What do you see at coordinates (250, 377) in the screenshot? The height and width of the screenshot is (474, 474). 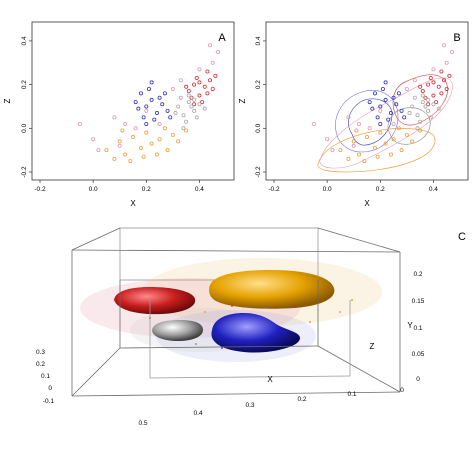 I see `inner-plane-front` at bounding box center [250, 377].